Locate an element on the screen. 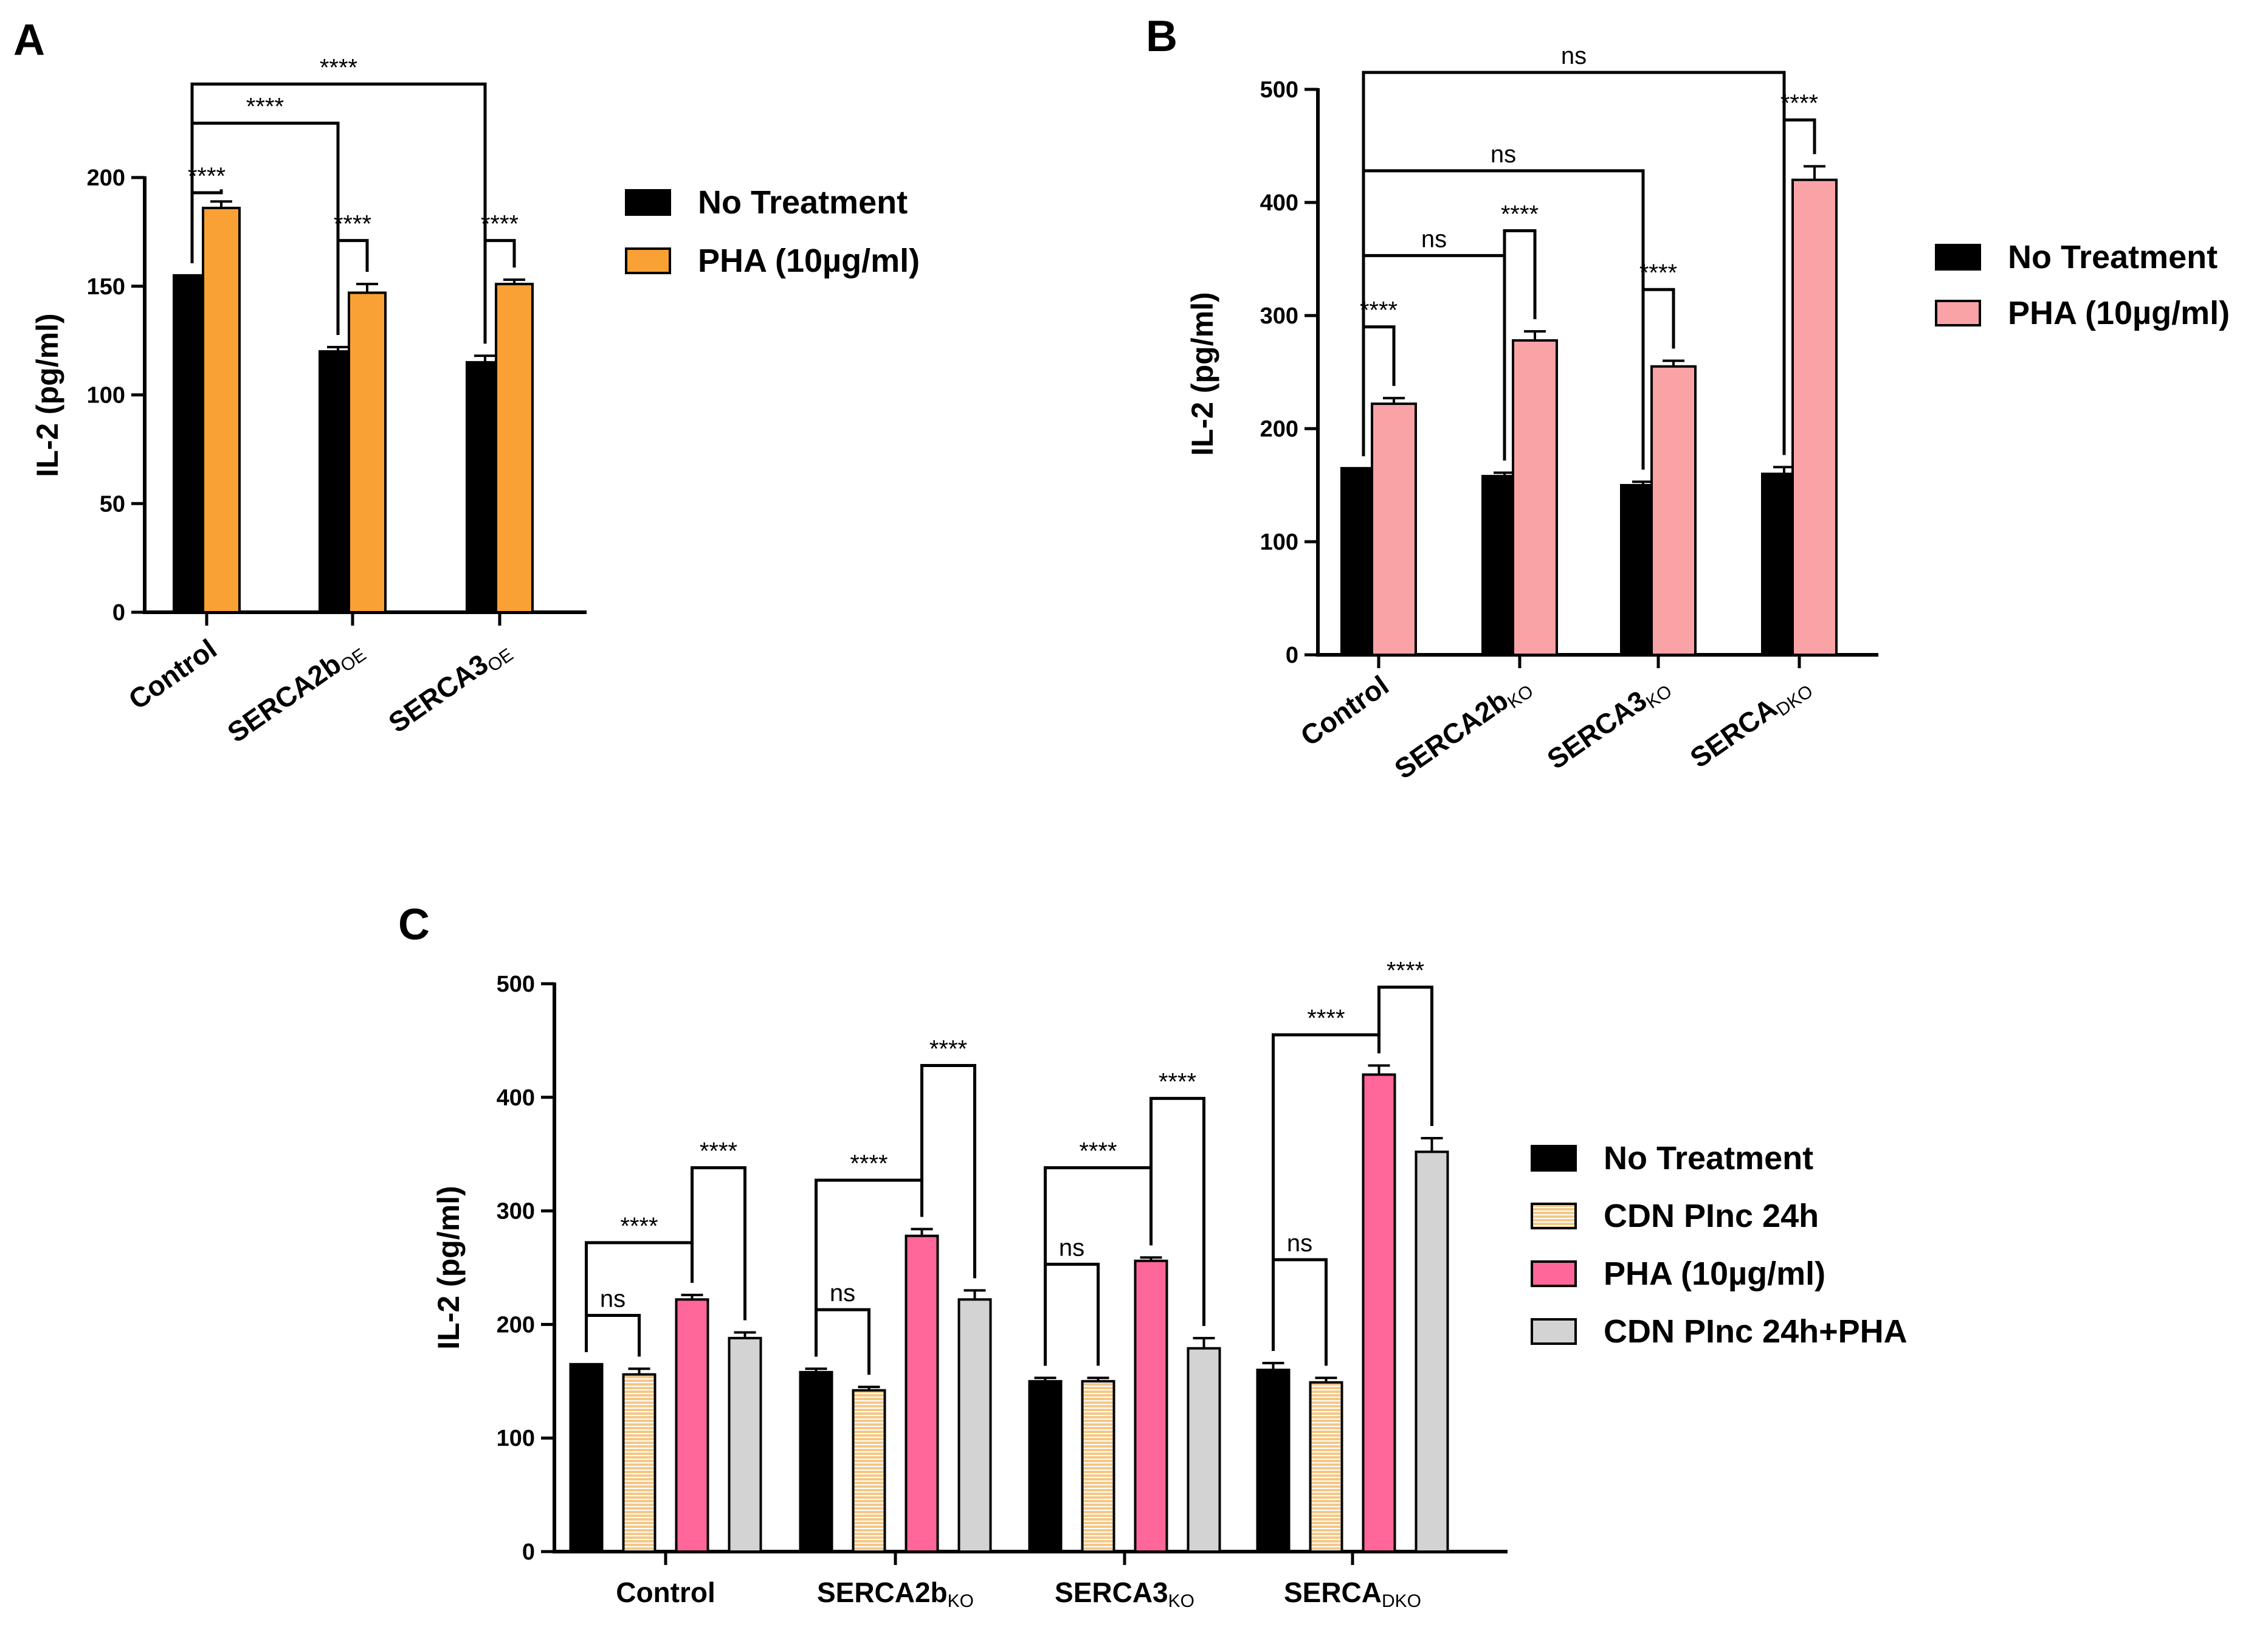 This screenshot has width=2268, height=1627. y-tick-label: 150 is located at coordinates (106, 287).